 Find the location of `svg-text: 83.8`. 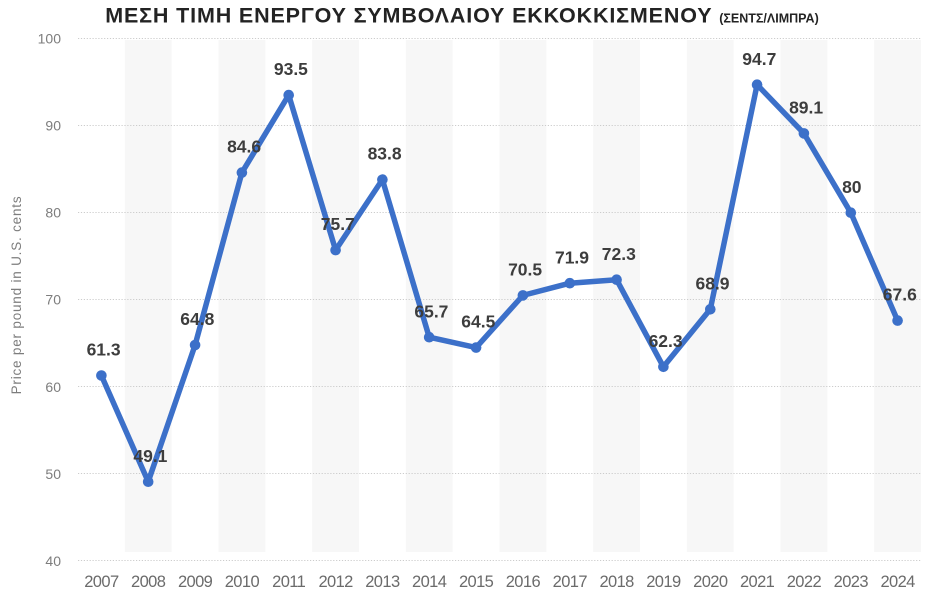

svg-text: 83.8 is located at coordinates (385, 154).